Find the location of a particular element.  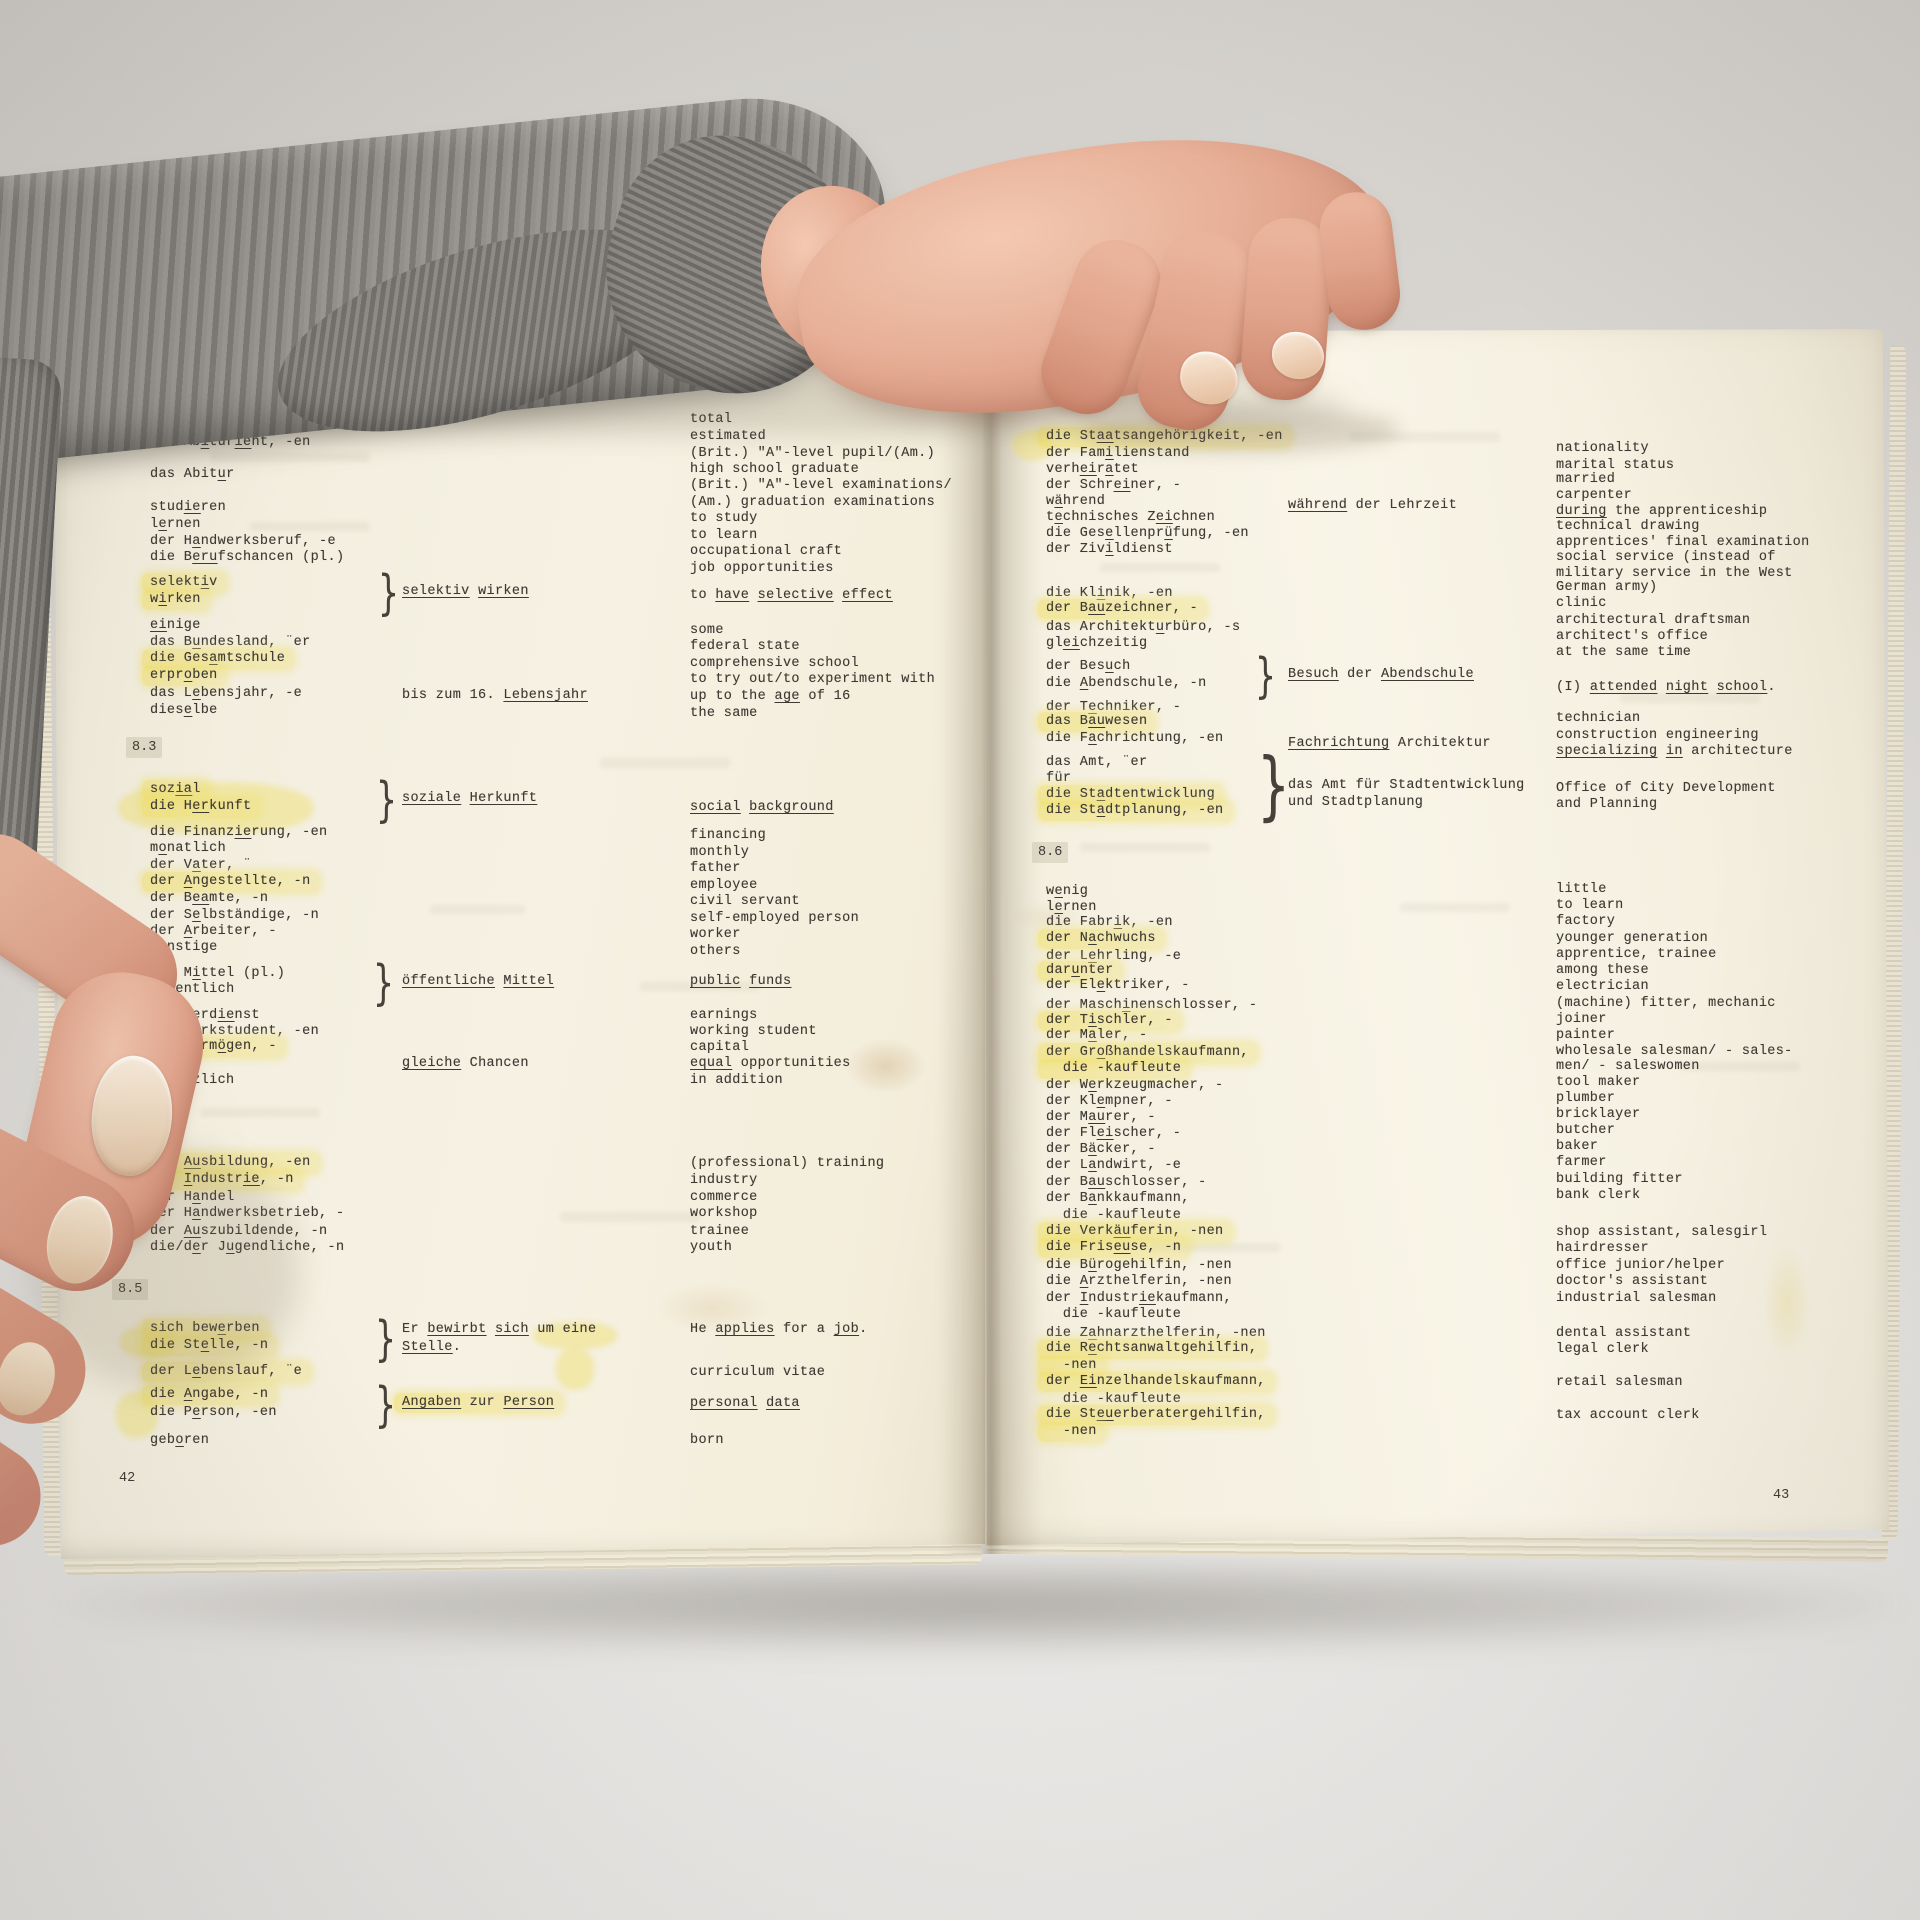

german-terms-line: erproben is located at coordinates (184, 676).